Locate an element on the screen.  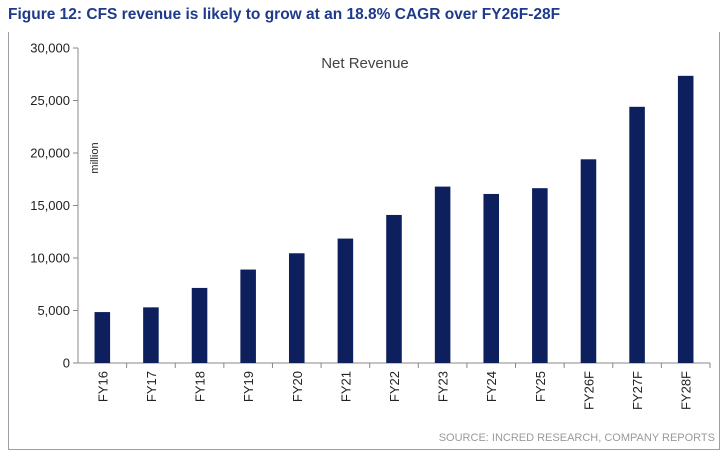
bar-fy20 is located at coordinates (296, 308).